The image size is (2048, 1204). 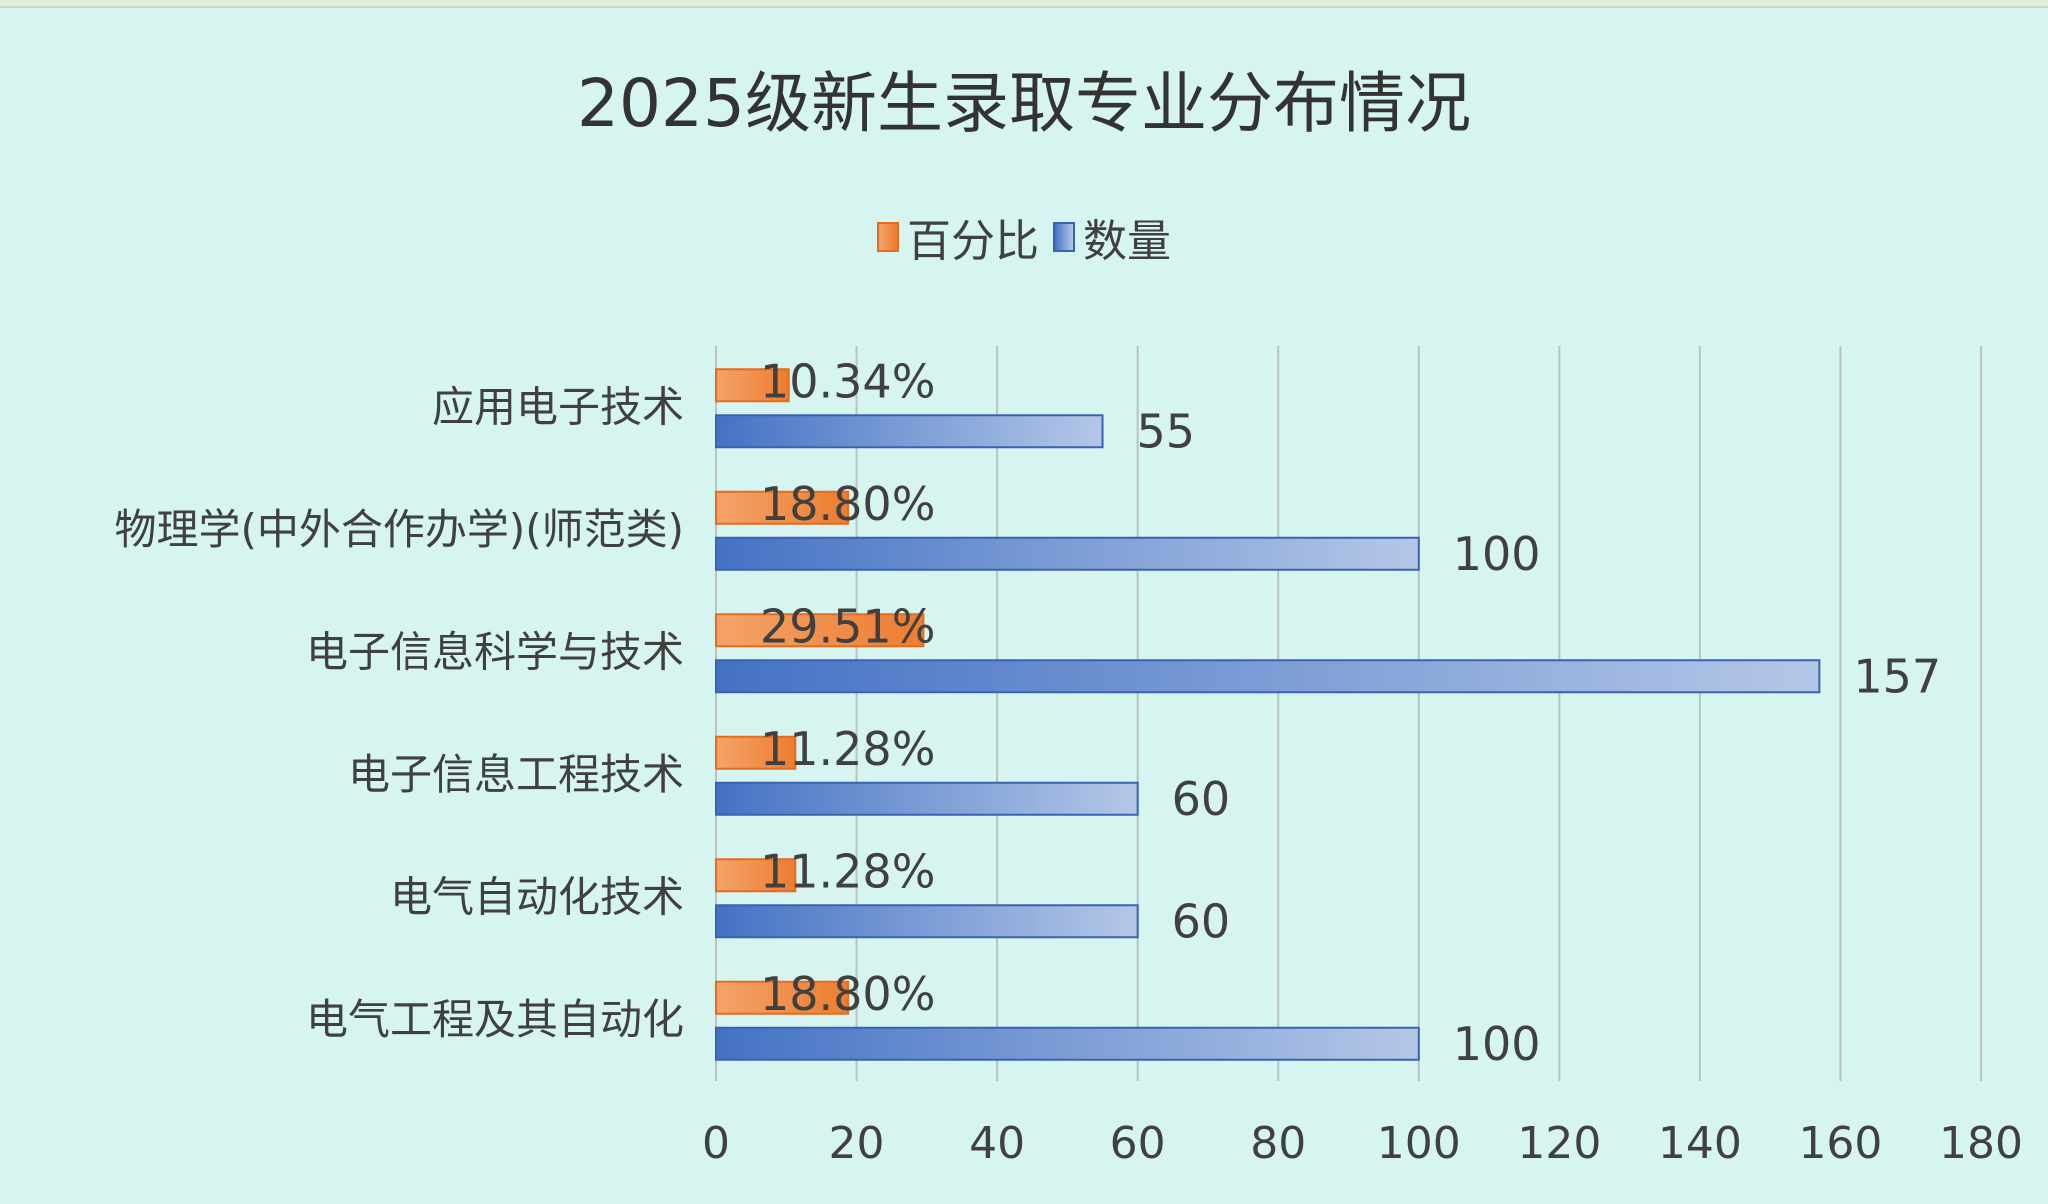 What do you see at coordinates (558, 406) in the screenshot?
I see `category-label: 应用电子技术` at bounding box center [558, 406].